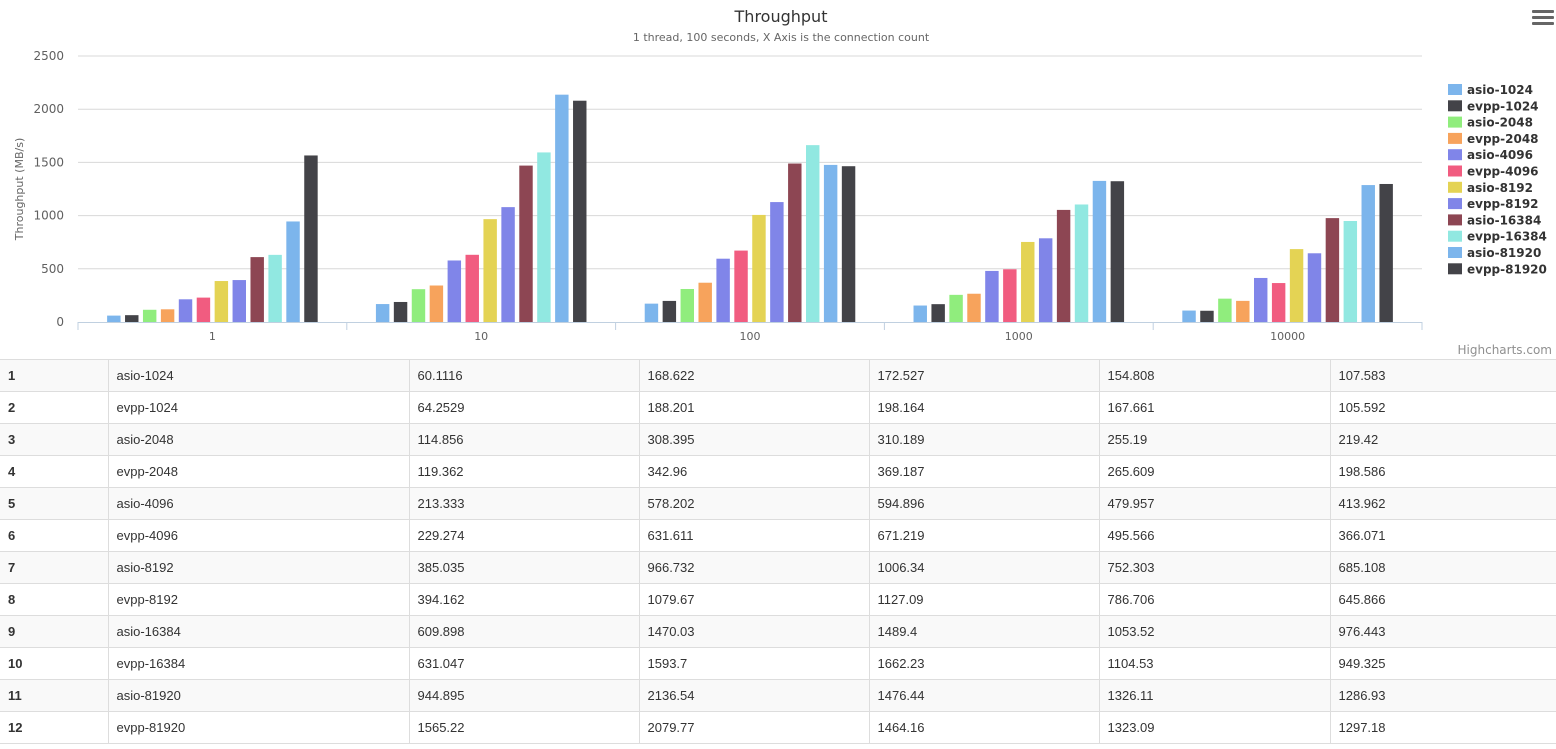 Image resolution: width=1556 pixels, height=749 pixels. Describe the element at coordinates (1504, 350) in the screenshot. I see `highcharts-credits: Highcharts.com` at that location.